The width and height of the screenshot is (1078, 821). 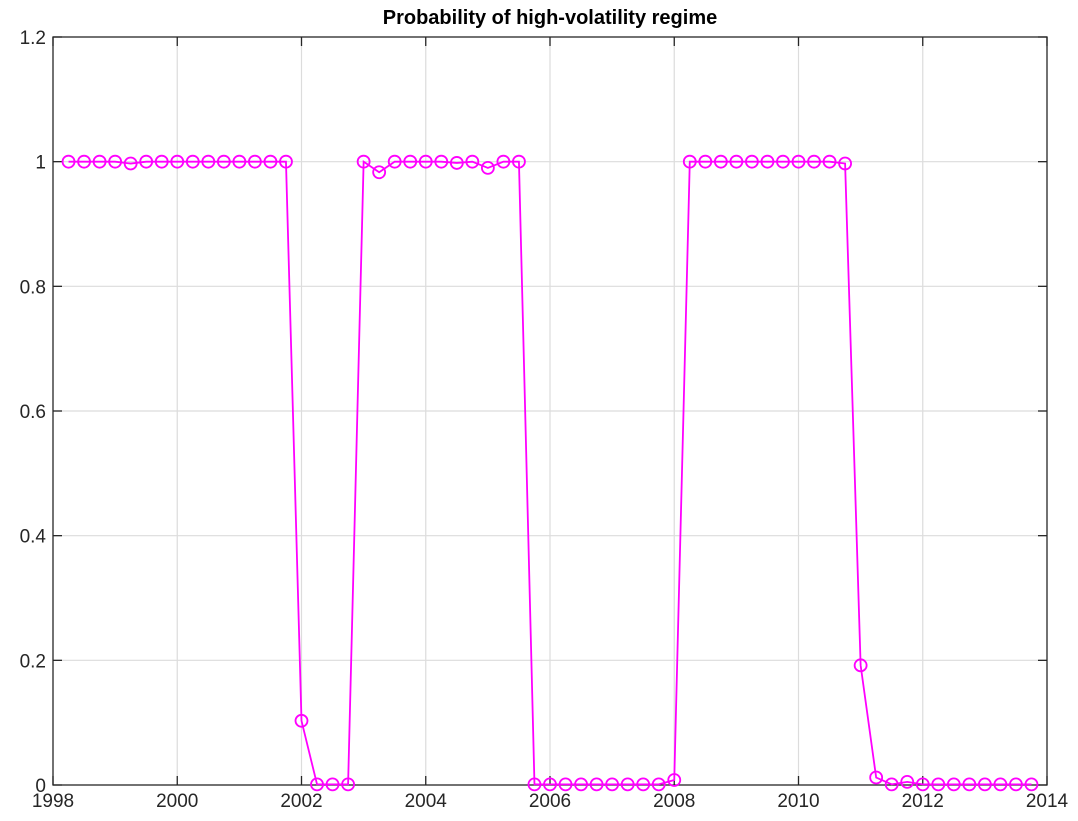 What do you see at coordinates (33, 537) in the screenshot?
I see `y-tick-label: 0.4` at bounding box center [33, 537].